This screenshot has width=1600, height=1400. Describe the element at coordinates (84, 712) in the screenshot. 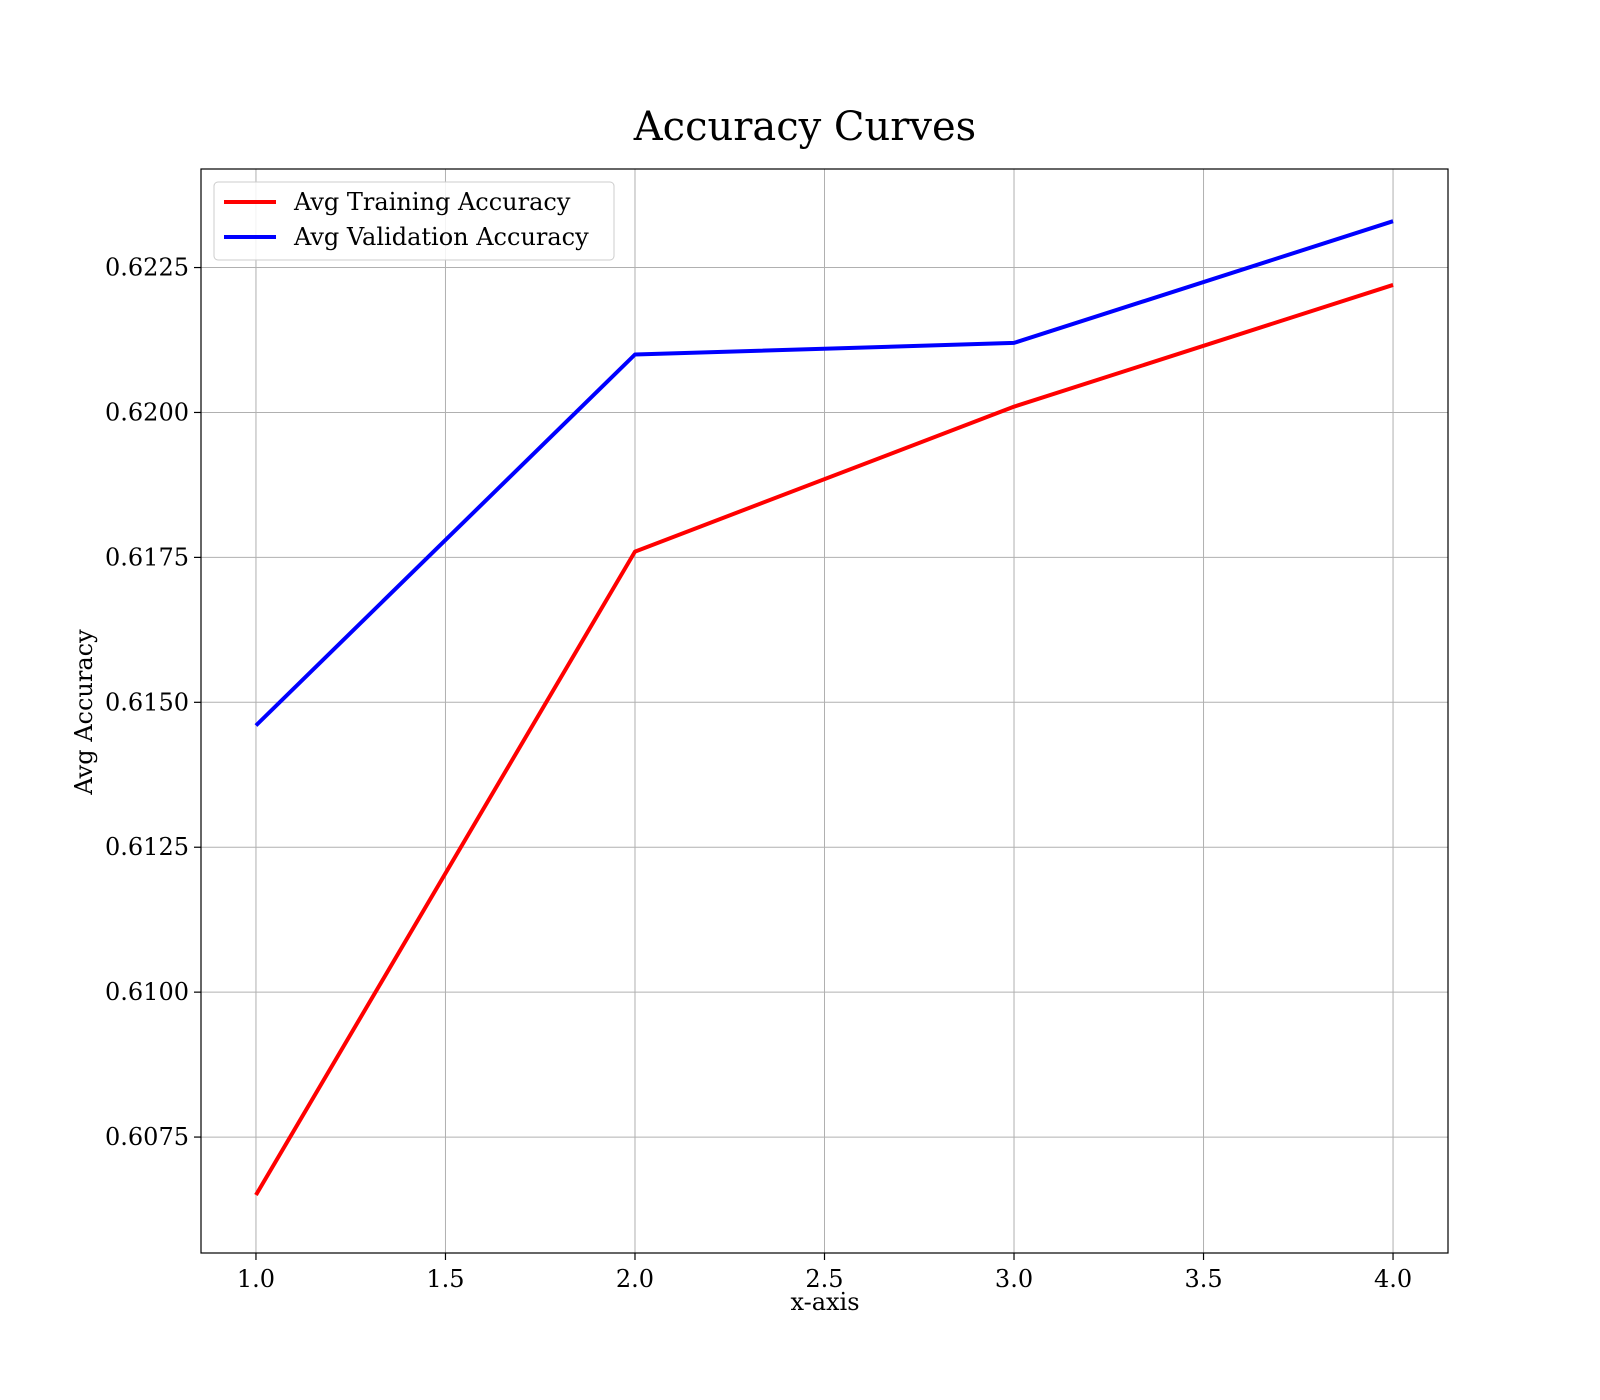

I see `y-axis-label: Avg Accuracy` at that location.